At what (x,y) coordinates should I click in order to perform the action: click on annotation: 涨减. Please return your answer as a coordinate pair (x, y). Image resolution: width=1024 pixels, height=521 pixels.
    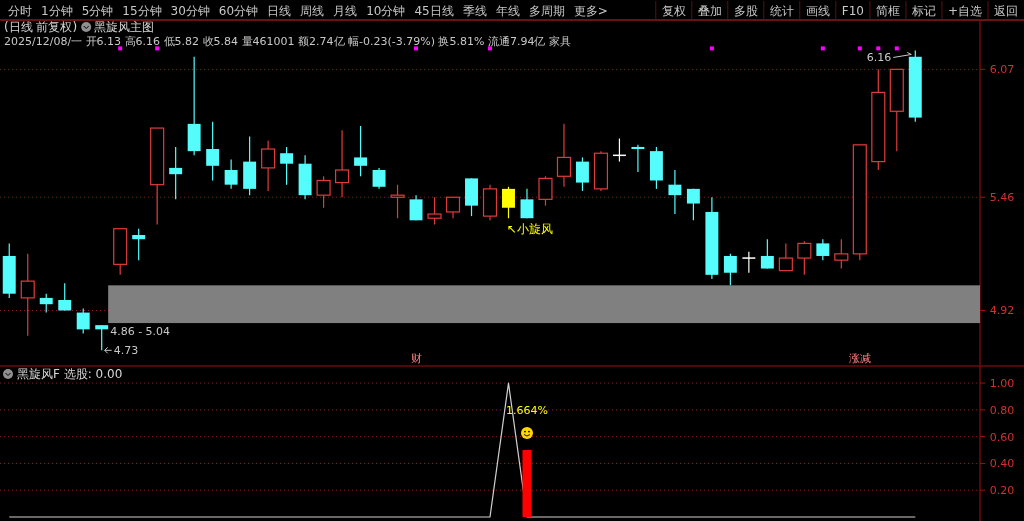
    Looking at the image, I should click on (859, 358).